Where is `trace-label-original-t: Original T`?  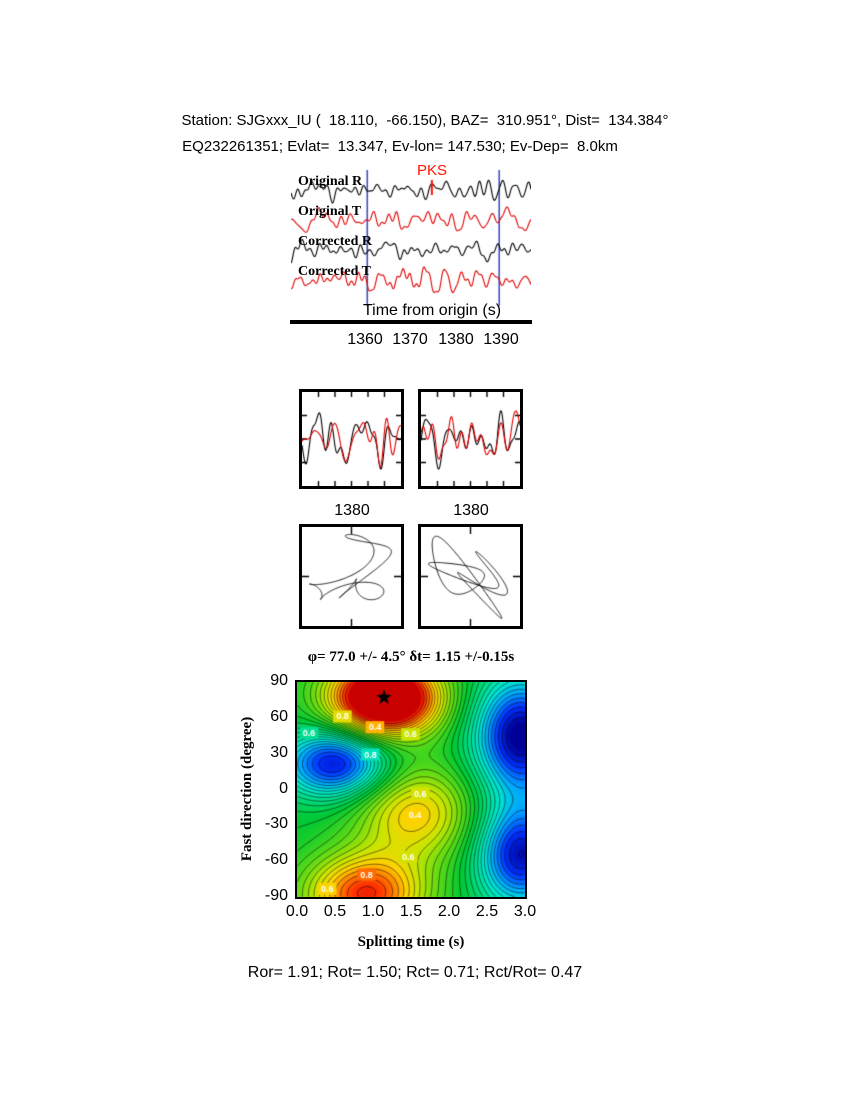 trace-label-original-t: Original T is located at coordinates (330, 211).